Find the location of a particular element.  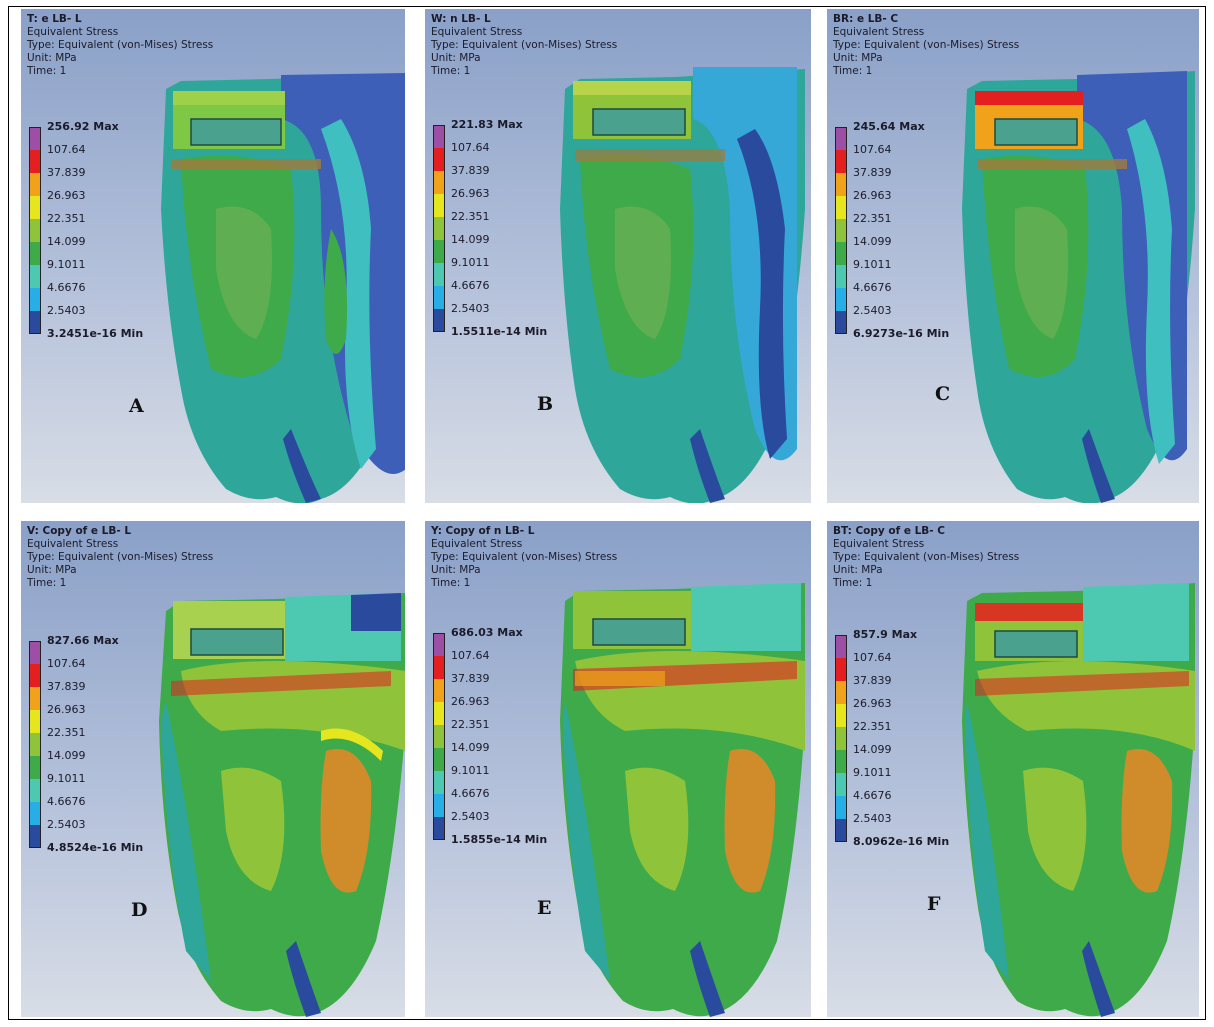

legend-min: 8.0962e-16 Min is located at coordinates (901, 841).